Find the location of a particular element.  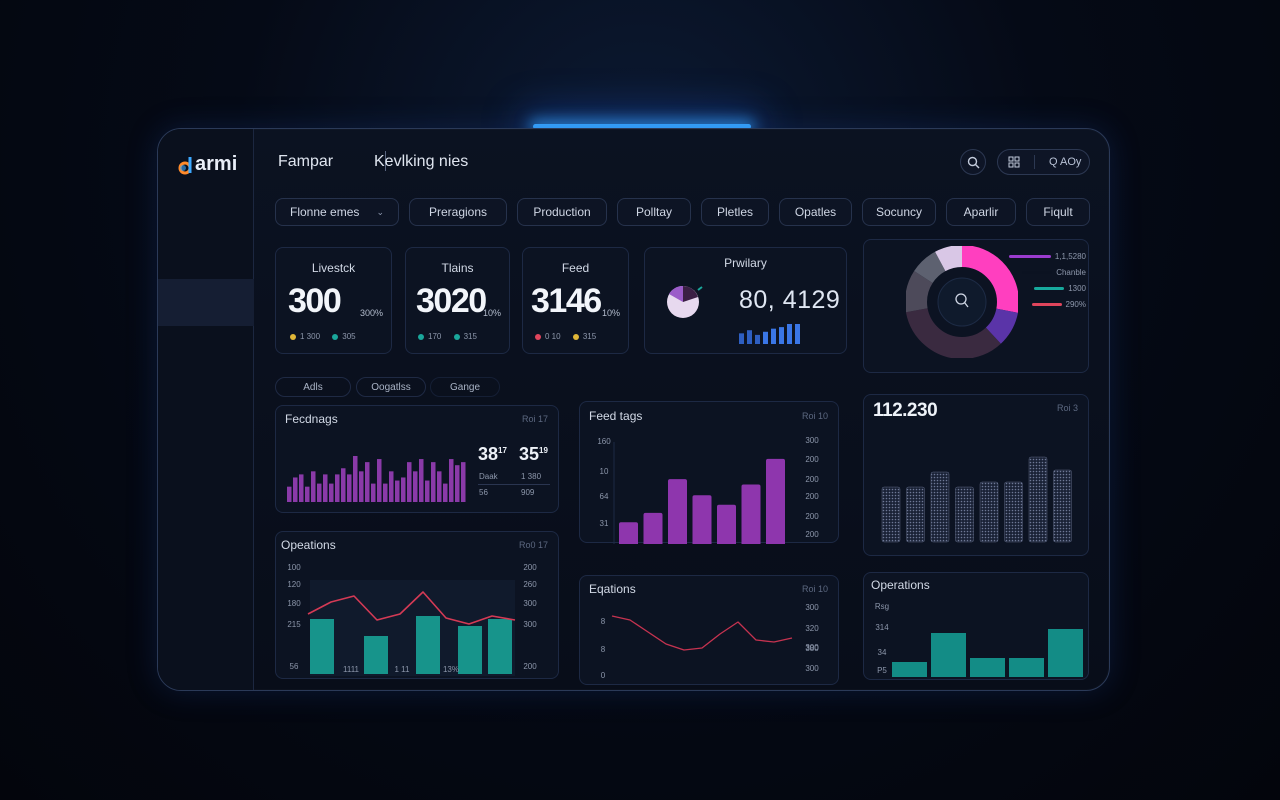

totals-bar is located at coordinates (940, 507).